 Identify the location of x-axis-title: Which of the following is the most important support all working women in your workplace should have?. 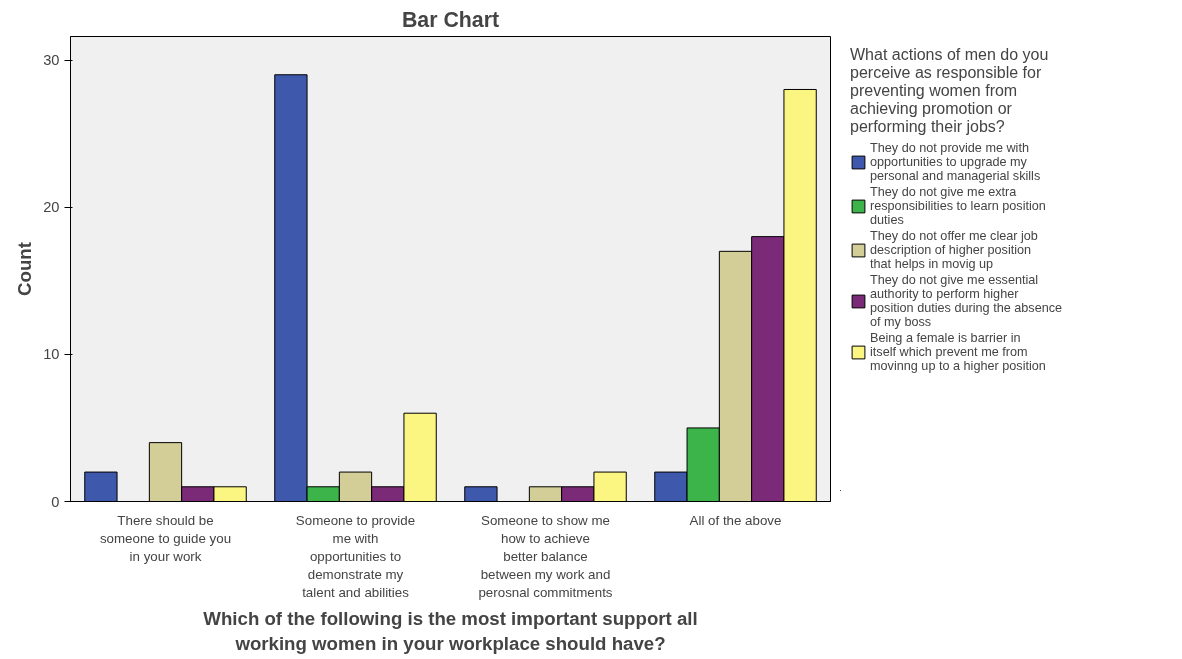
(450, 630).